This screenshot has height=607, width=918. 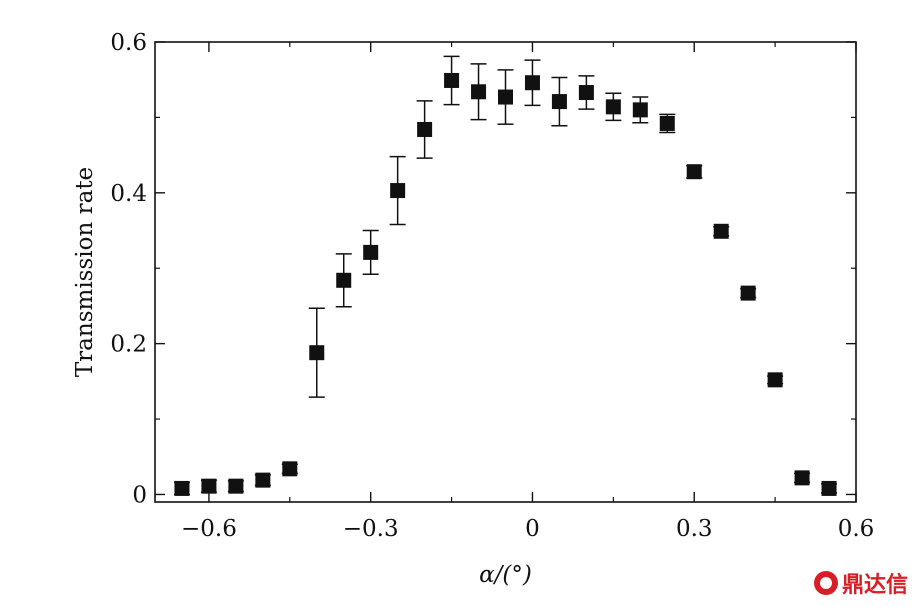 I want to click on watermark-logo-icon, so click(x=825, y=583).